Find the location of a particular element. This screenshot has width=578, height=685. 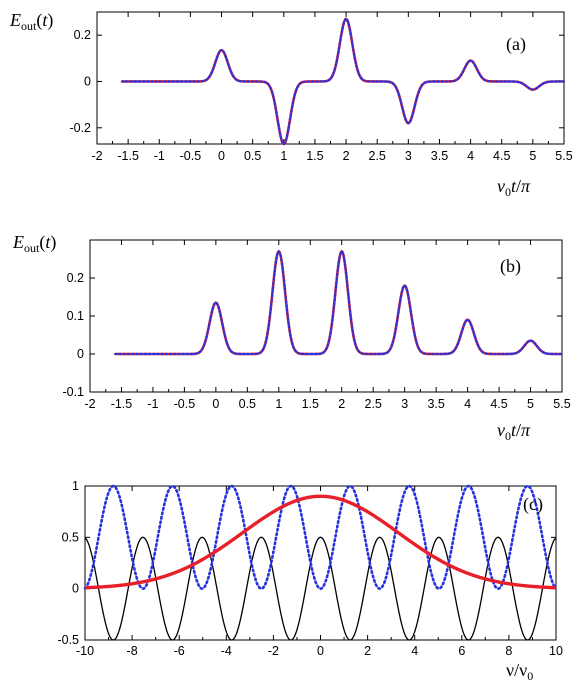

panel-b-xtick-label: 1 is located at coordinates (278, 404).